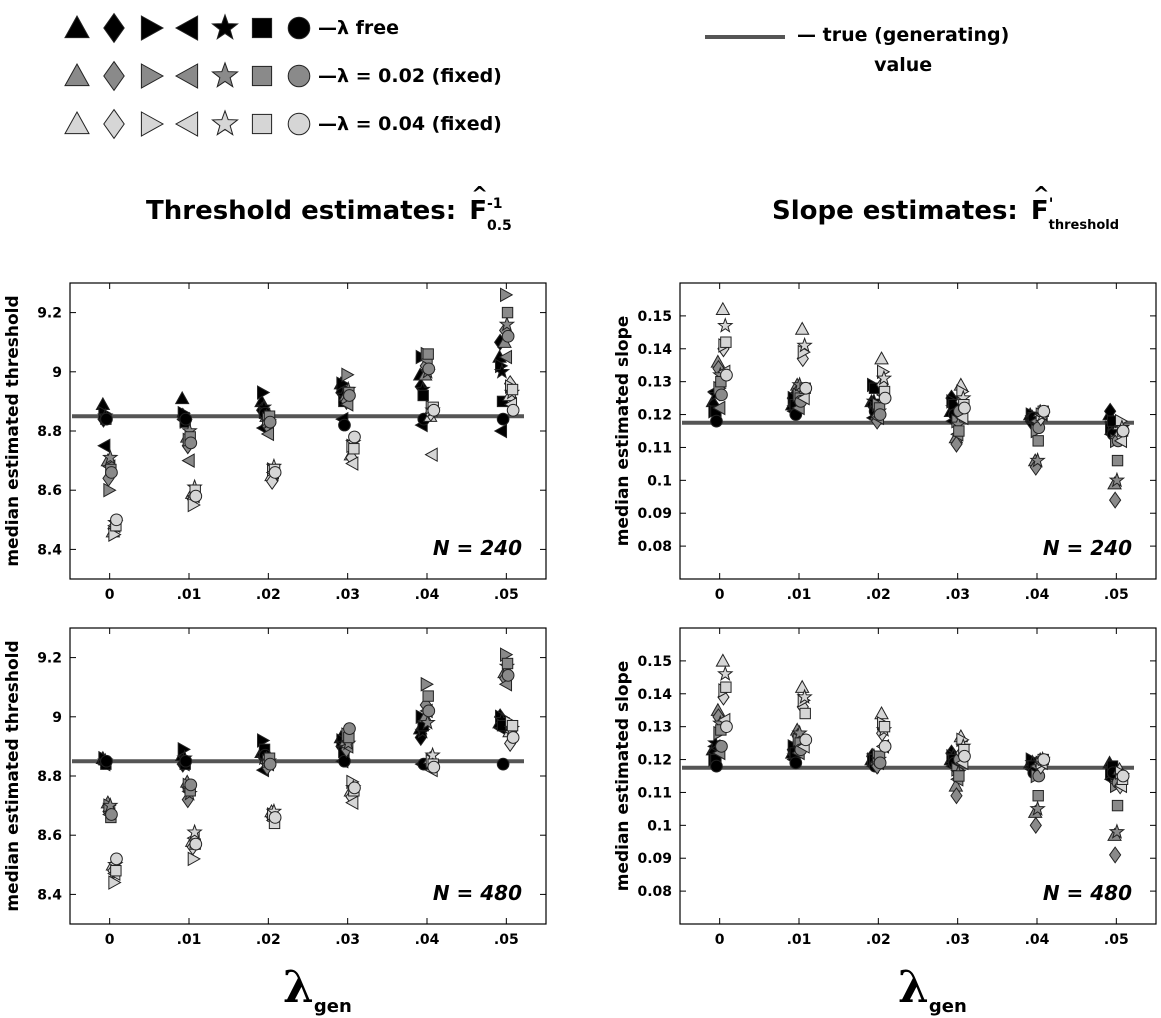 The height and width of the screenshot is (1018, 1161). I want to click on x-axis-label-sub: gen, so click(947, 1006).